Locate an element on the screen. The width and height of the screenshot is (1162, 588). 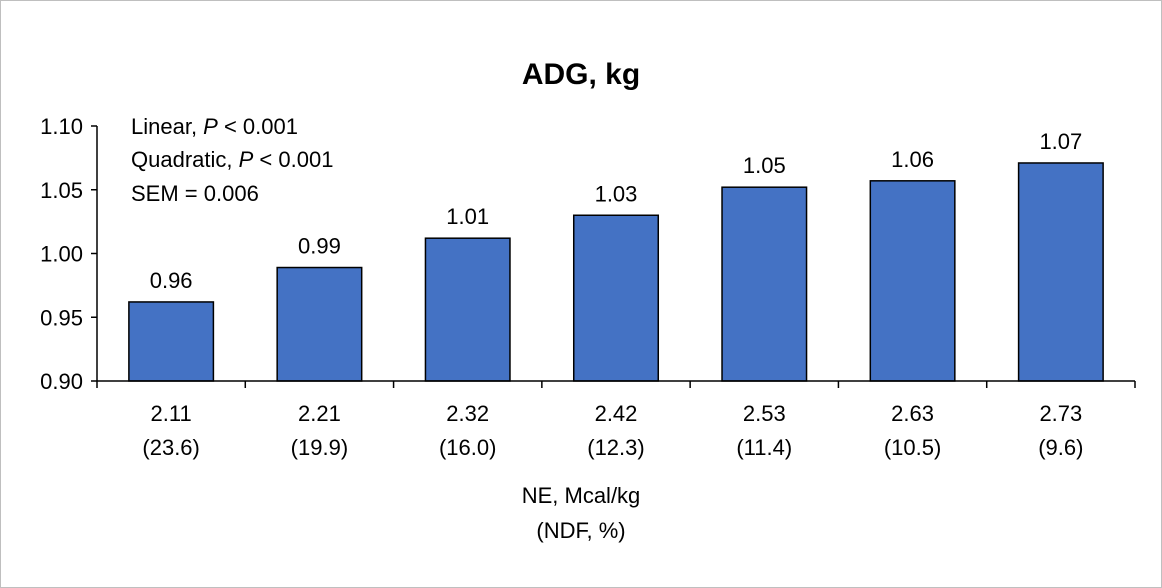
x-tick-sublabel: (16.0) is located at coordinates (467, 447).